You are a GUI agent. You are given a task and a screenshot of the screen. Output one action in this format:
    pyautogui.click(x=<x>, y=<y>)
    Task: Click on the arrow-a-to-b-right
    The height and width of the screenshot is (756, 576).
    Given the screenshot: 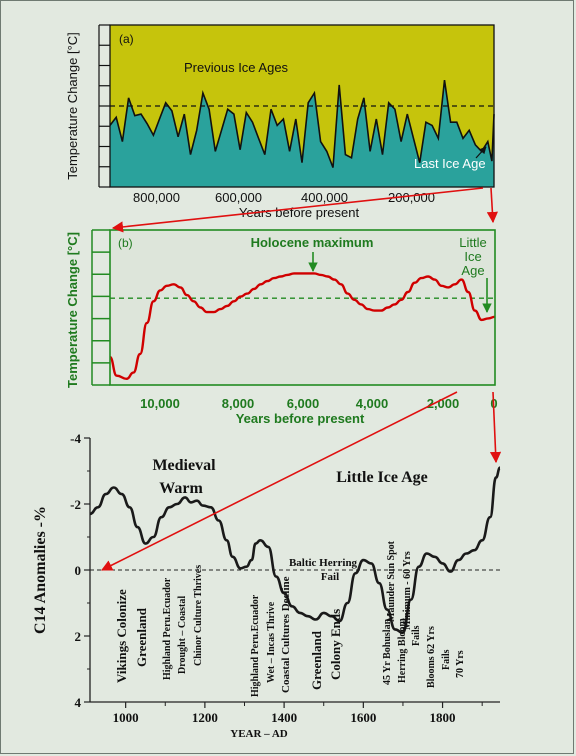 What is the action you would take?
    pyautogui.click(x=492, y=205)
    